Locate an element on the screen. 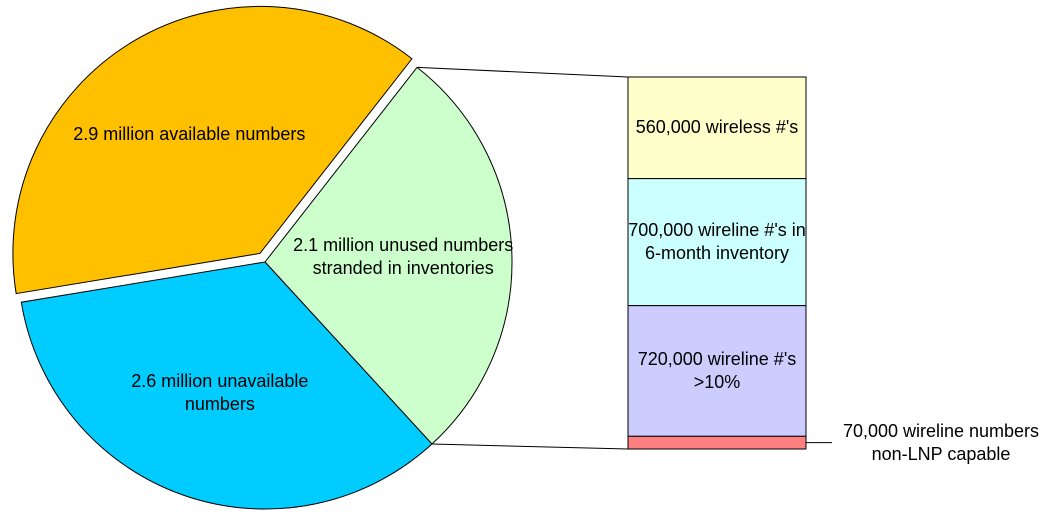 The width and height of the screenshot is (1053, 512). label-box: 560,000 wireless #'s is located at coordinates (717, 127).